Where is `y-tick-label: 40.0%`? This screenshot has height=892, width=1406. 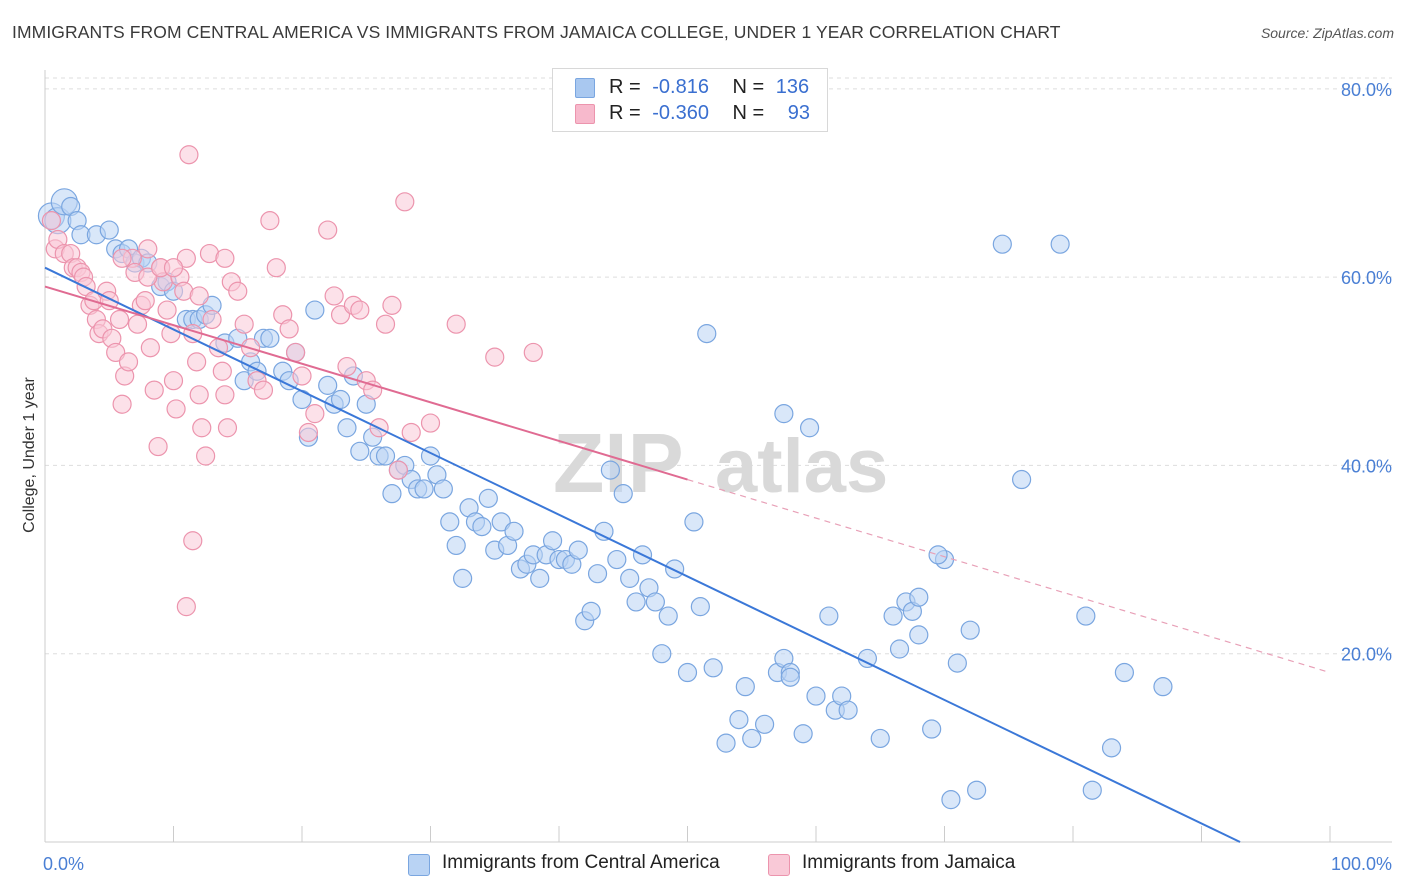
y-tick-label: 40.0% is located at coordinates (1366, 466).